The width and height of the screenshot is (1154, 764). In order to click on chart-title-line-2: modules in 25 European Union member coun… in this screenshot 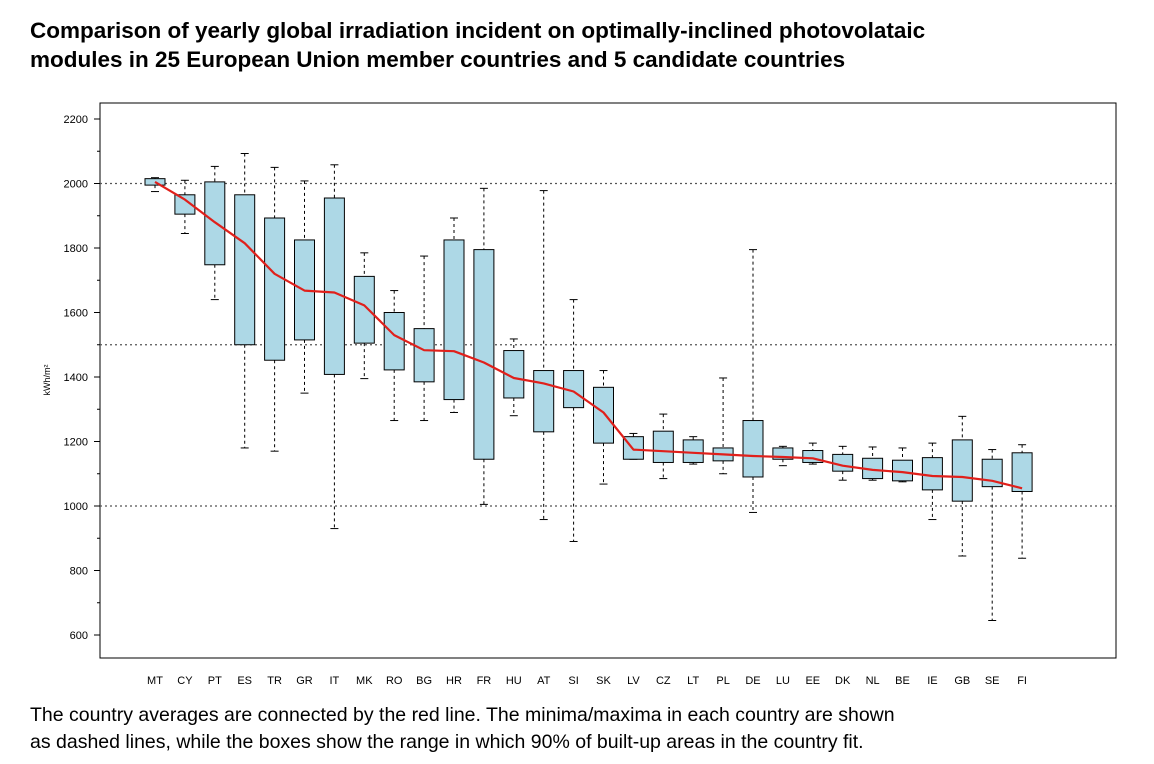, I will do `click(438, 59)`.